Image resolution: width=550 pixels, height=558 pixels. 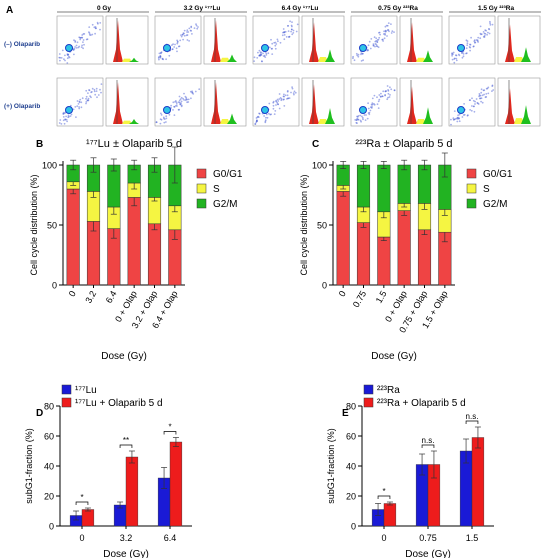 I want to click on significance-bracket, so click(x=428, y=446).